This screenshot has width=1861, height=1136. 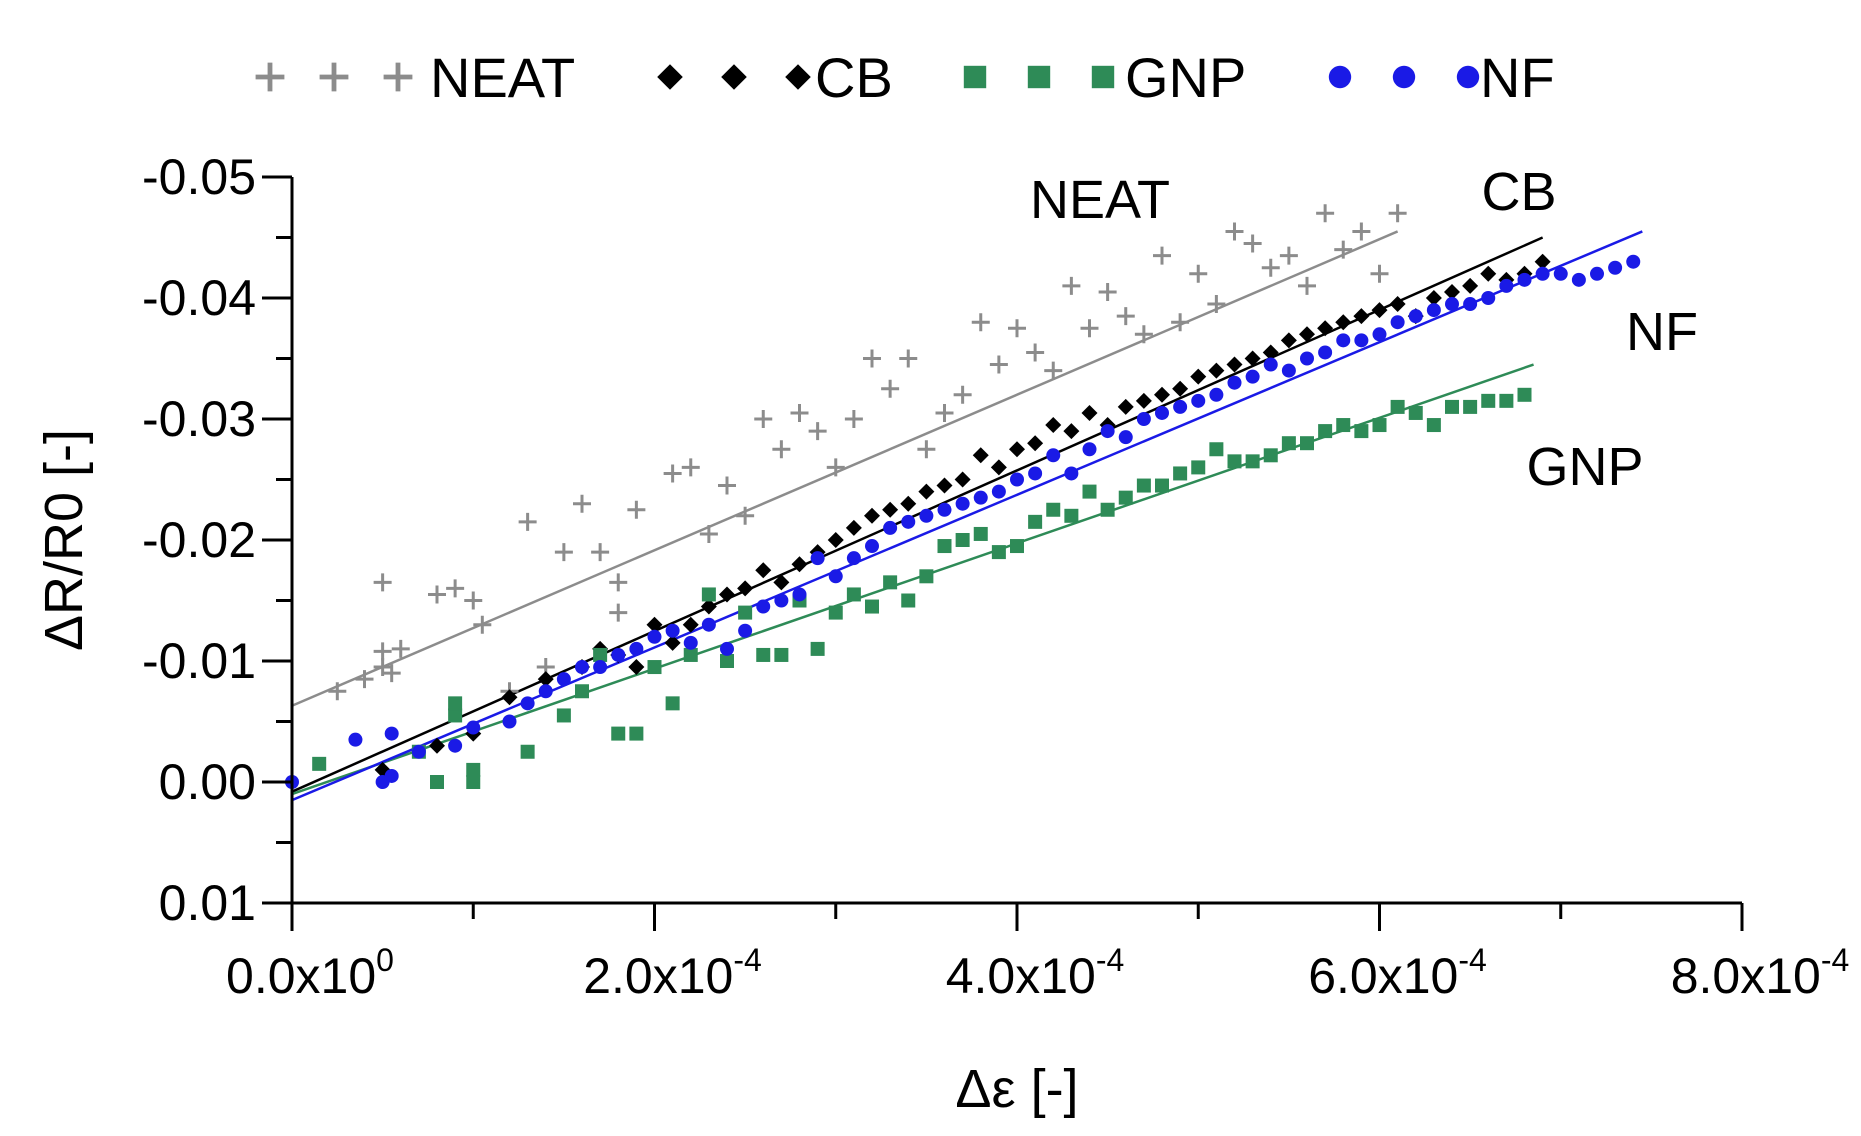 I want to click on y-tick-label: -0.01, so click(x=199, y=661).